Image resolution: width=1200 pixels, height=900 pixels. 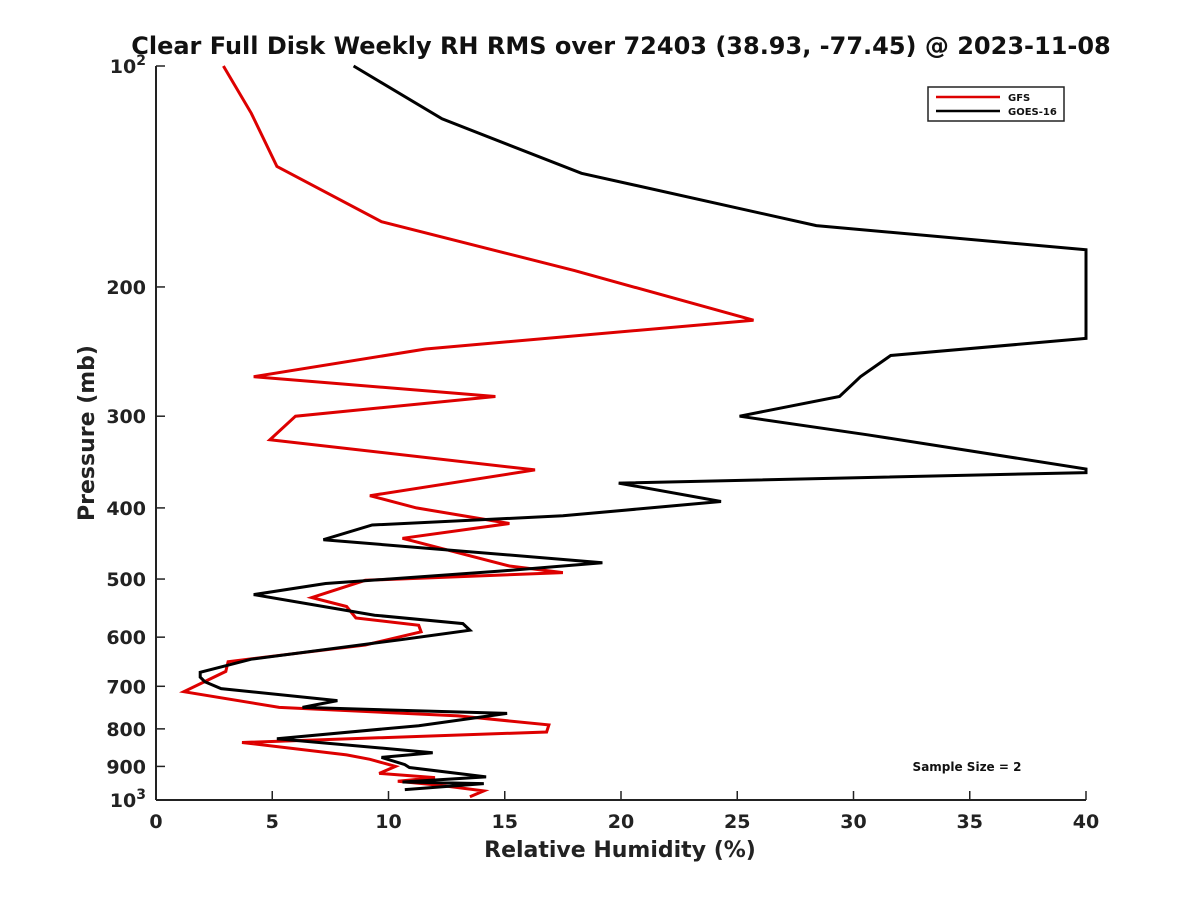 I want to click on y-tick-label: 10³, so click(x=128, y=799).